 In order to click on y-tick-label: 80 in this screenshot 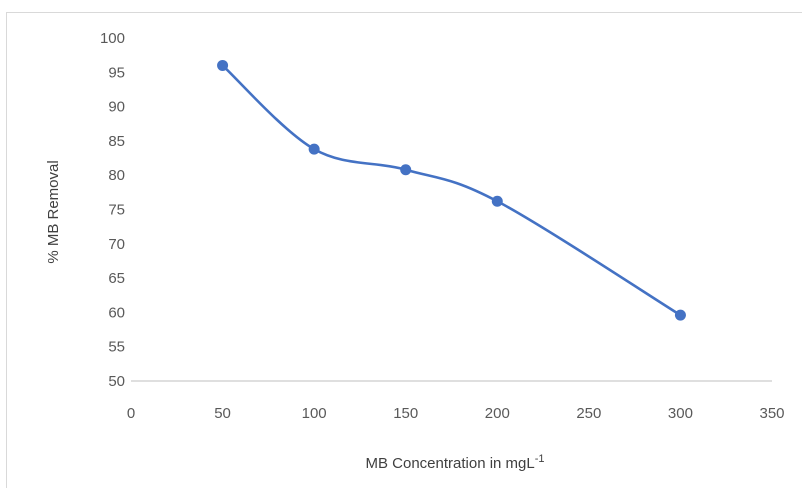, I will do `click(116, 175)`.